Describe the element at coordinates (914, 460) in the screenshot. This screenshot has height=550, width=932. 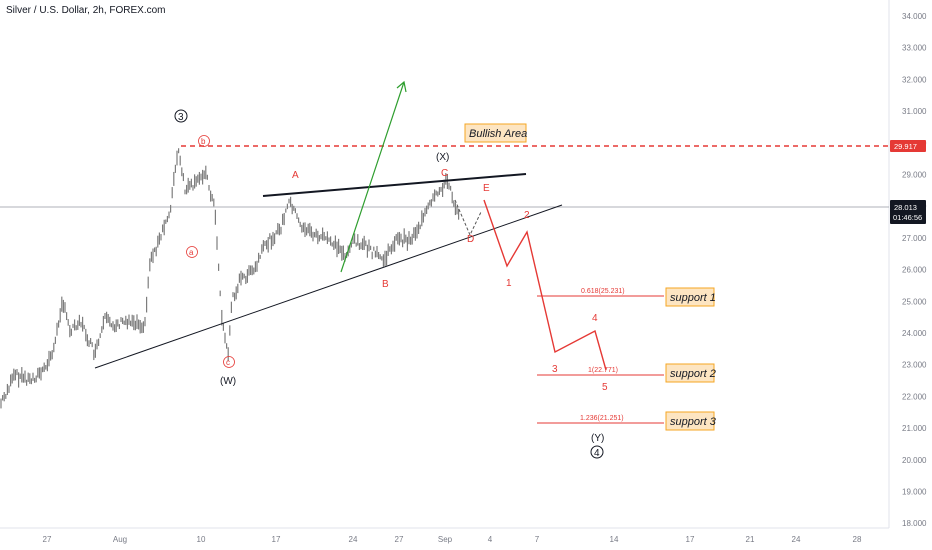
I see `price-tick-label: 20.000` at that location.